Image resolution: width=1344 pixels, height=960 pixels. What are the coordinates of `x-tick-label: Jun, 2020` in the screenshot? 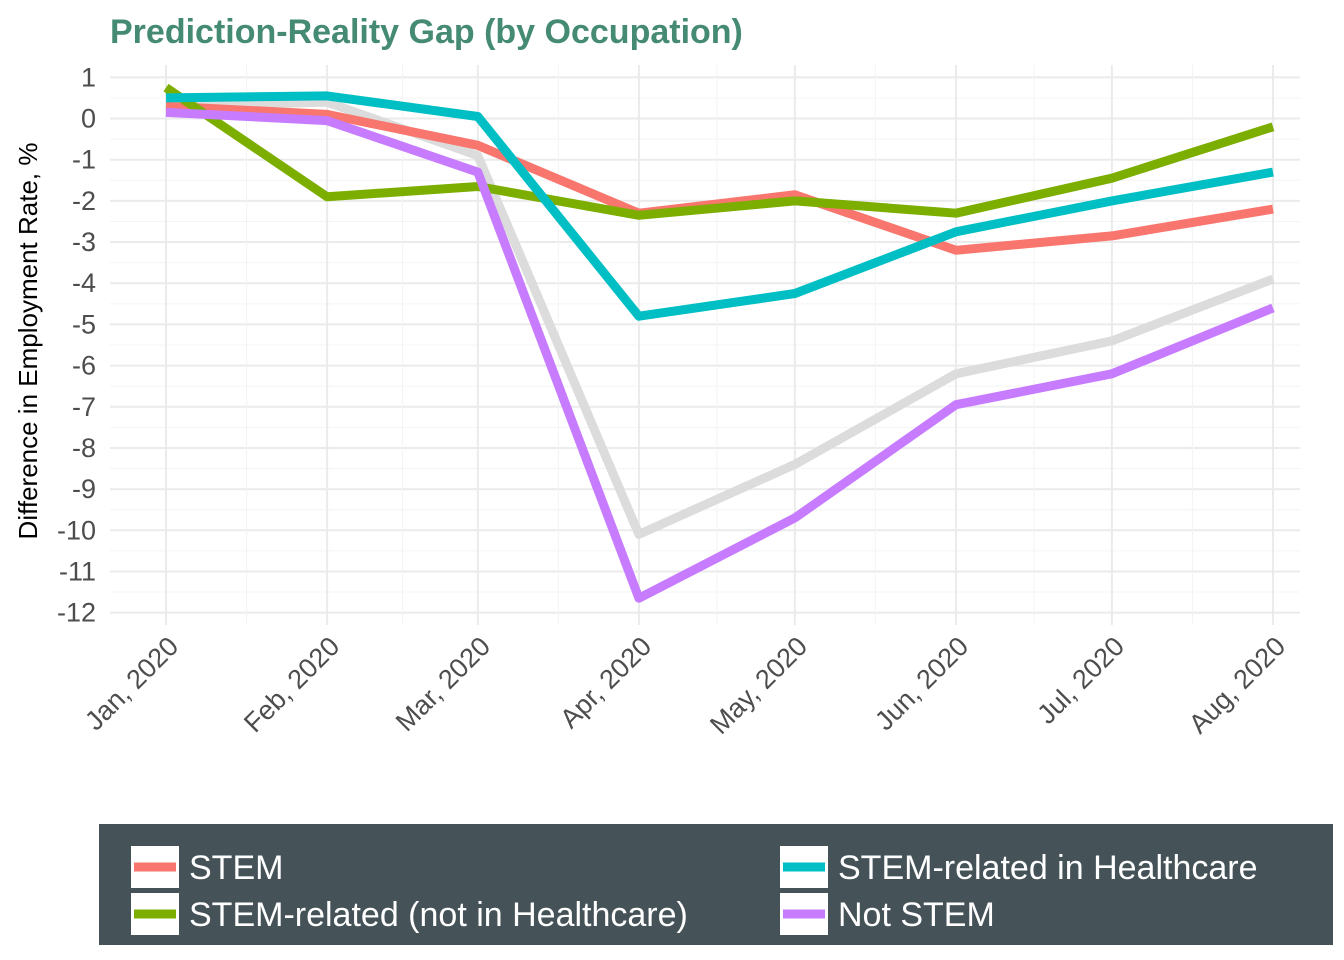 It's located at (921, 683).